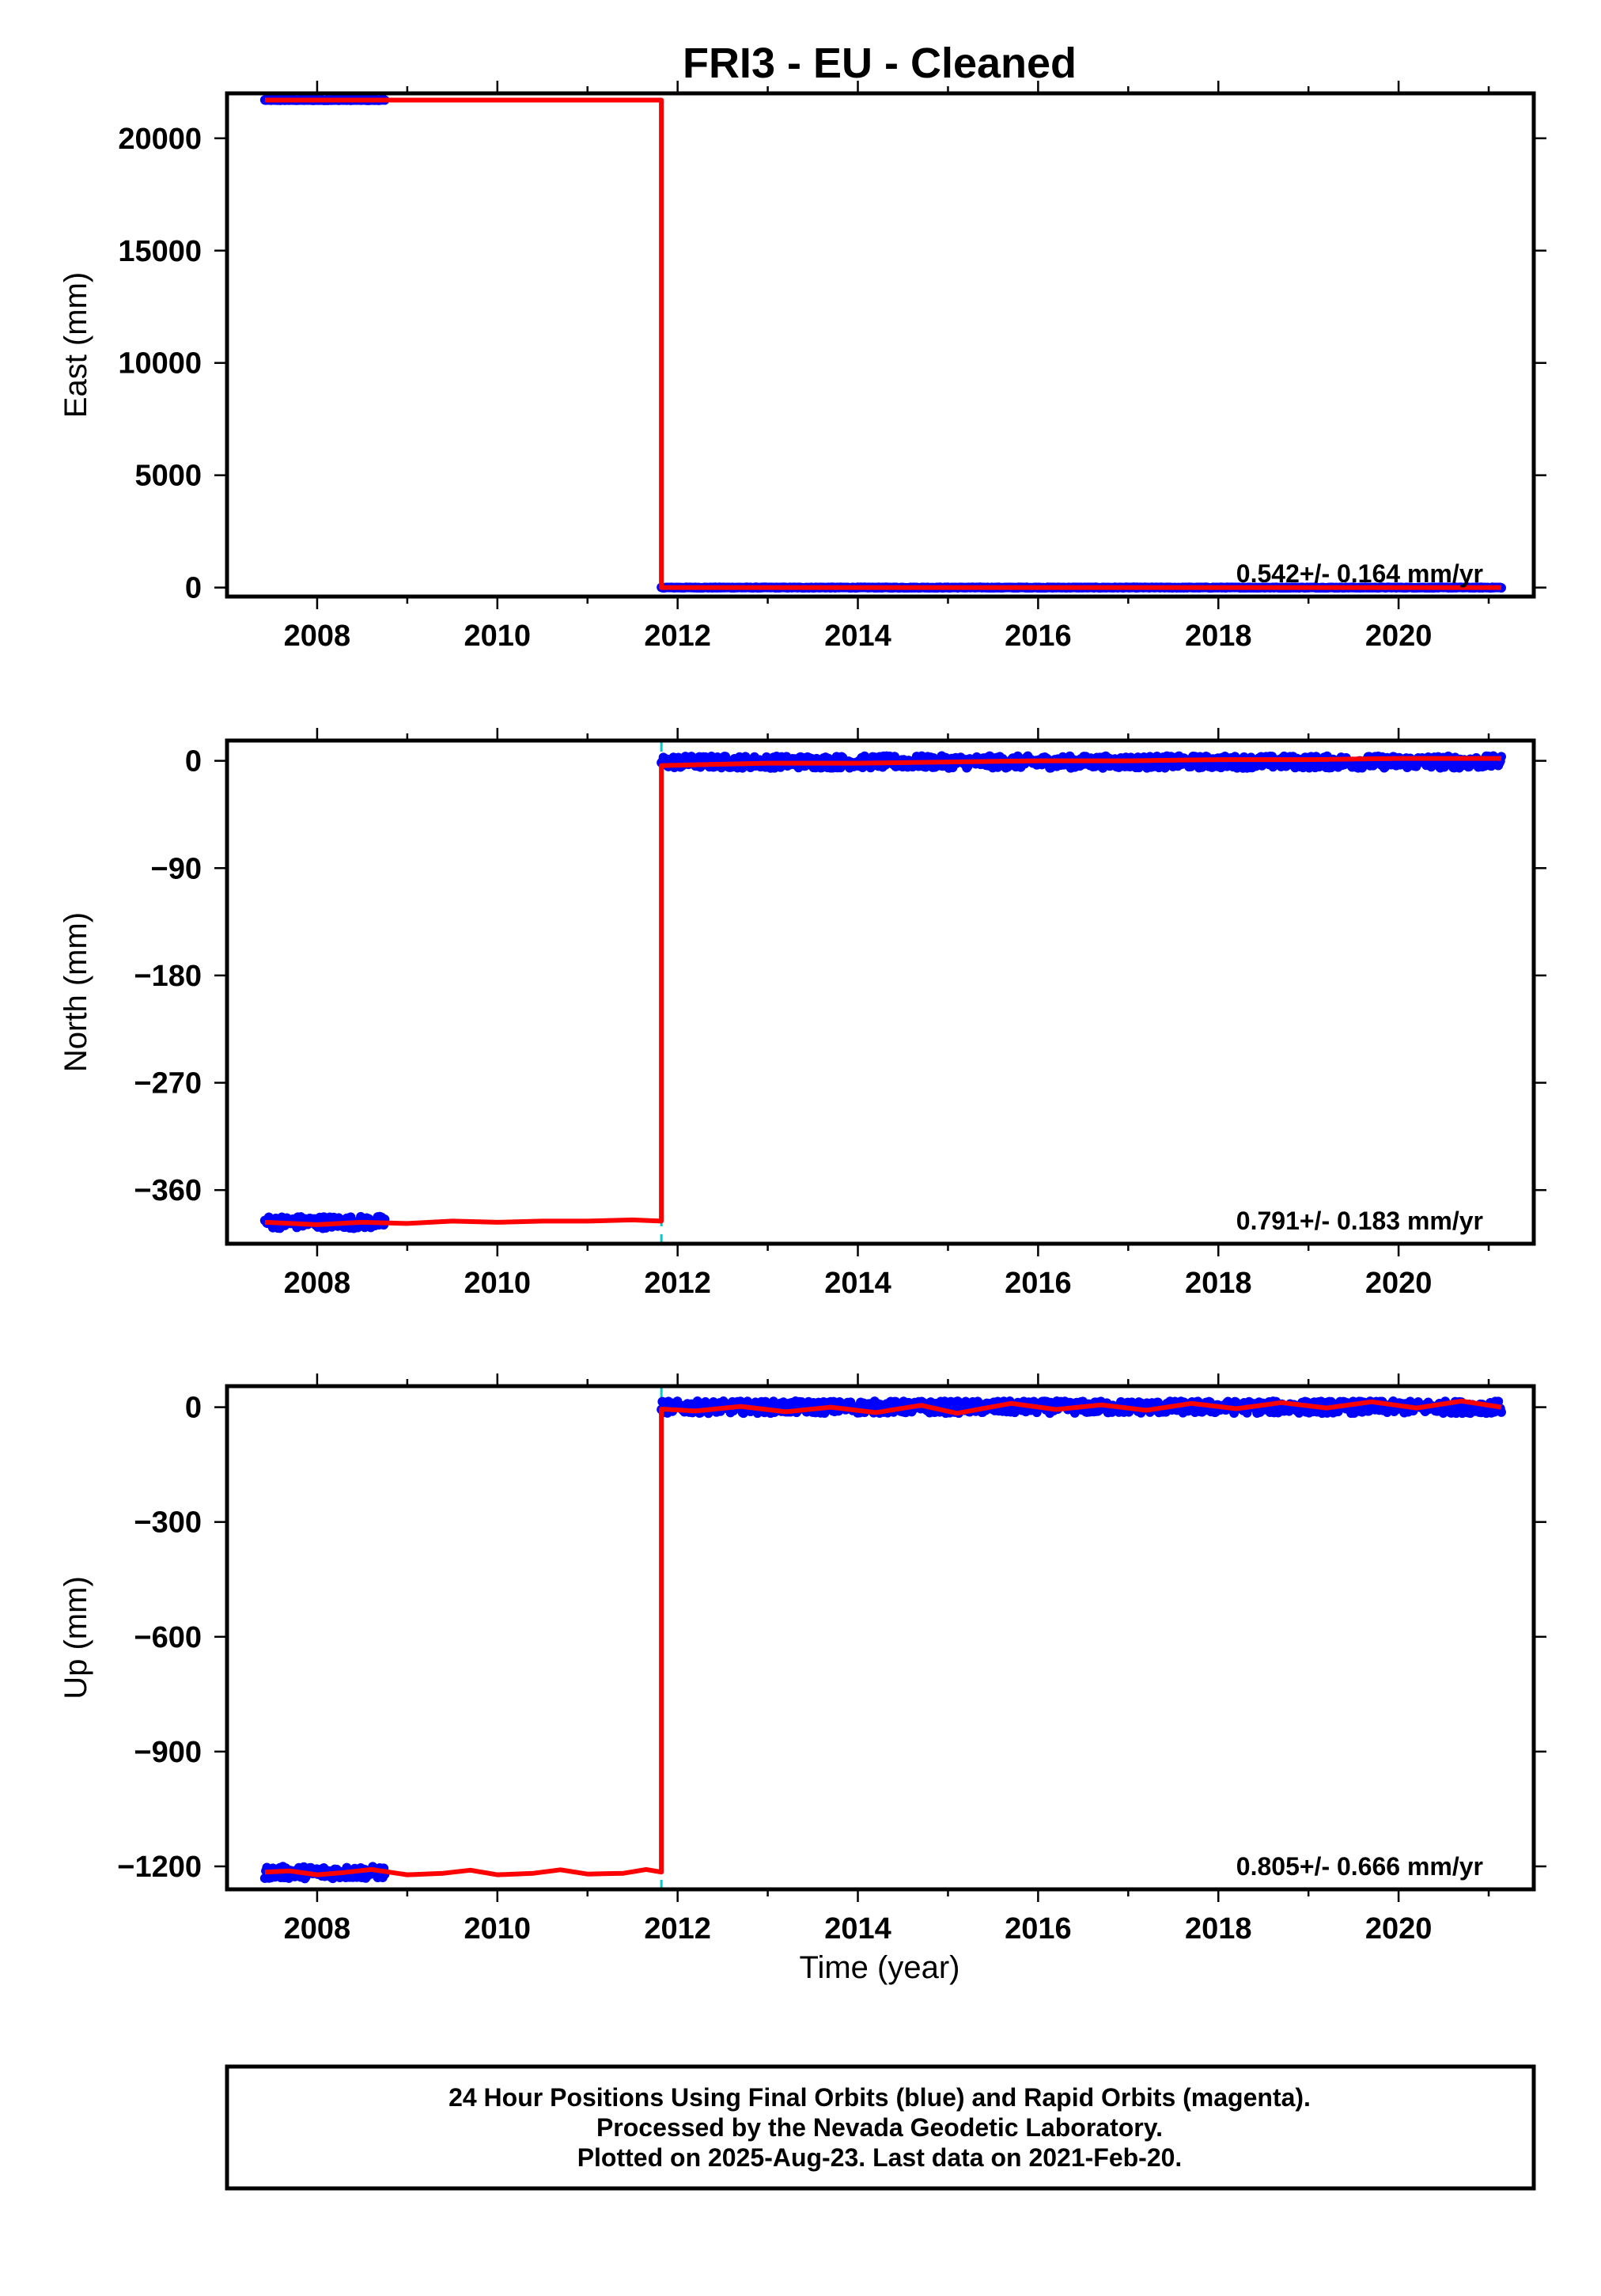  I want to click on y-tick-label: −300, so click(168, 1523).